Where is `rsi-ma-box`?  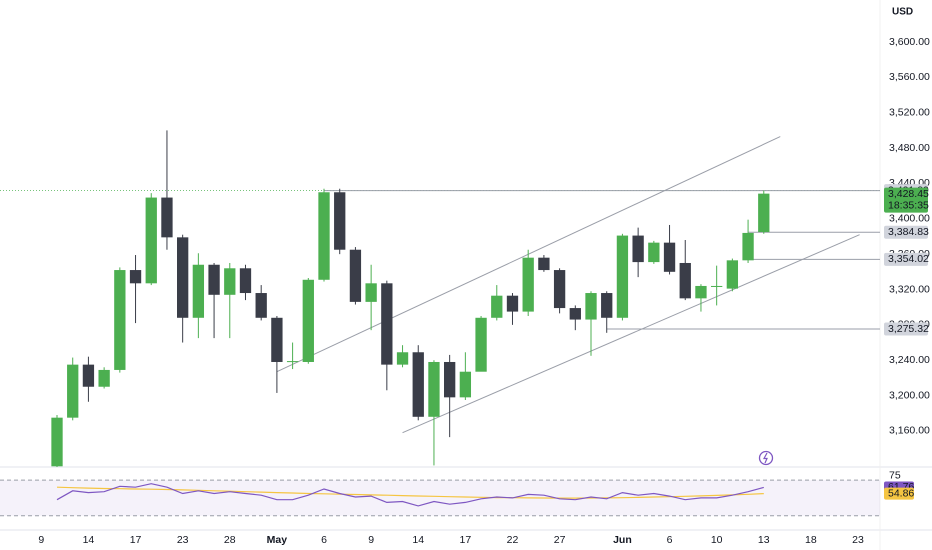 rsi-ma-box is located at coordinates (899, 493).